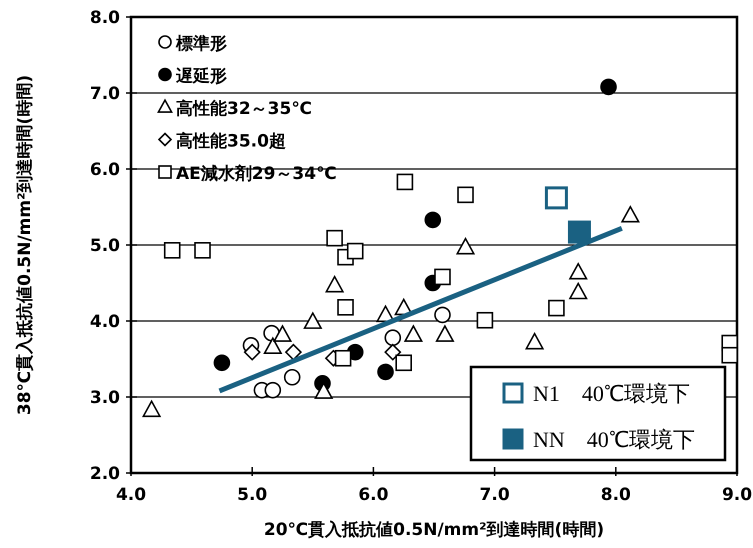 The width and height of the screenshot is (753, 548). I want to click on legend-label: N1 40℃環境下, so click(611, 393).